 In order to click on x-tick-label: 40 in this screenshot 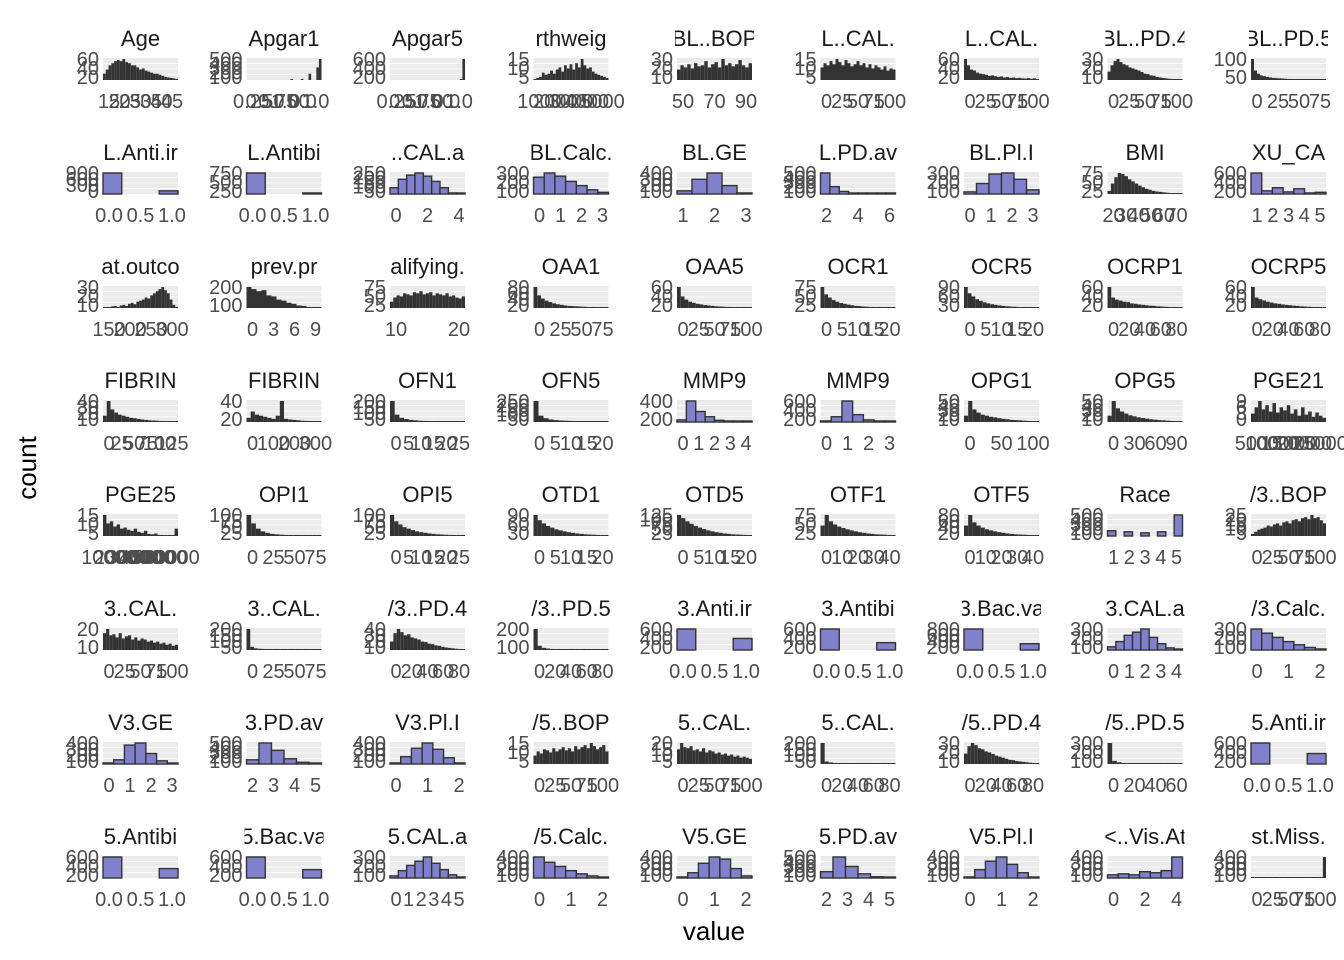, I will do `click(571, 672)`.